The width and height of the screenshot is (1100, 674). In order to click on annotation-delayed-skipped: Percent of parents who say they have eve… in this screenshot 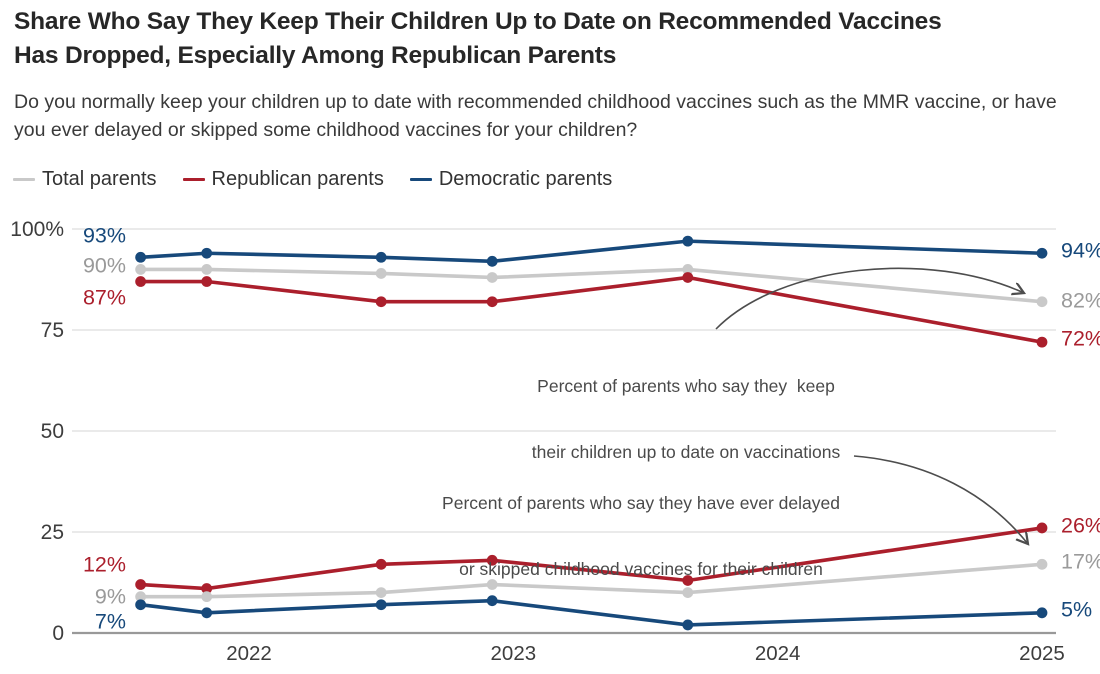, I will do `click(641, 536)`.